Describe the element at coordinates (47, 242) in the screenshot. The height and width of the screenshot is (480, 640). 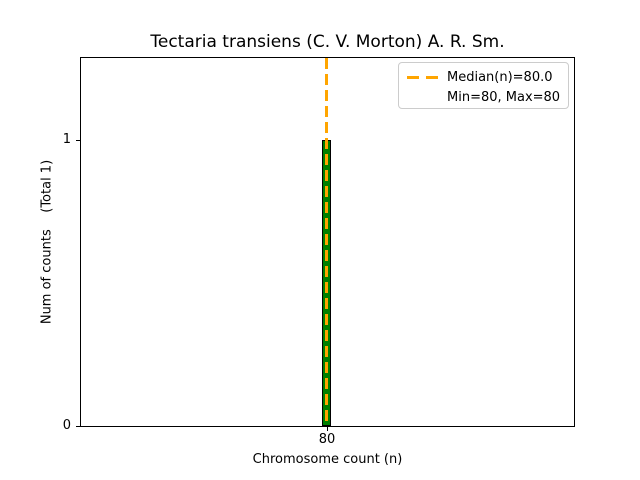
I see `y-axis-label: Num of counts (Total 1)` at that location.